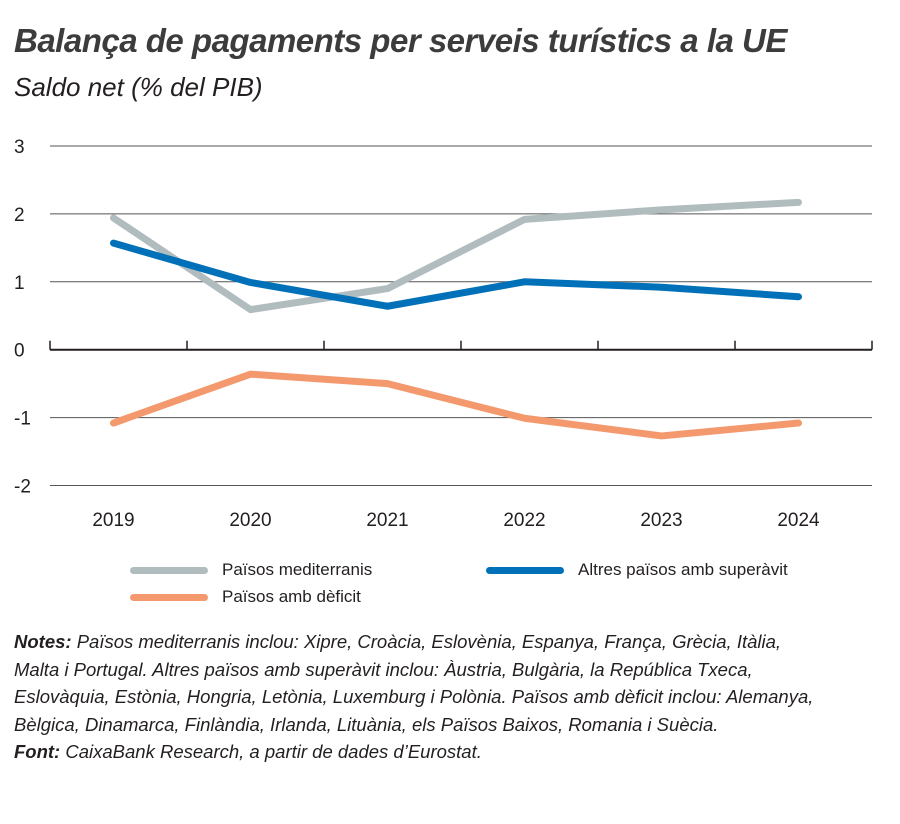  Describe the element at coordinates (683, 569) in the screenshot. I see `legend-label: Altres països amb superàvit` at that location.